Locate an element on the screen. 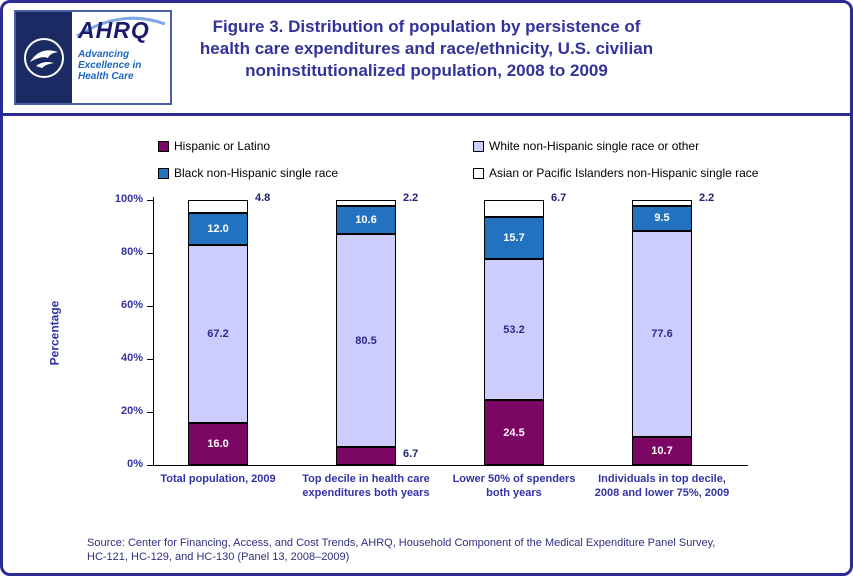 Image resolution: width=853 pixels, height=576 pixels. category-label: Lower 50% of spenders both years is located at coordinates (514, 487).